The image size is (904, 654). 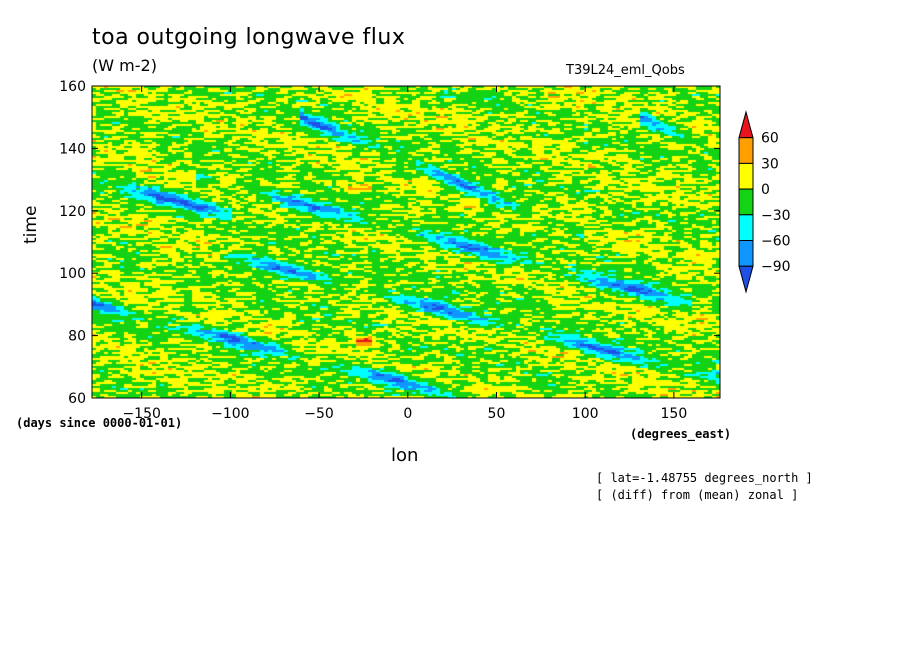 What do you see at coordinates (776, 242) in the screenshot?
I see `colorbar-label: −60` at bounding box center [776, 242].